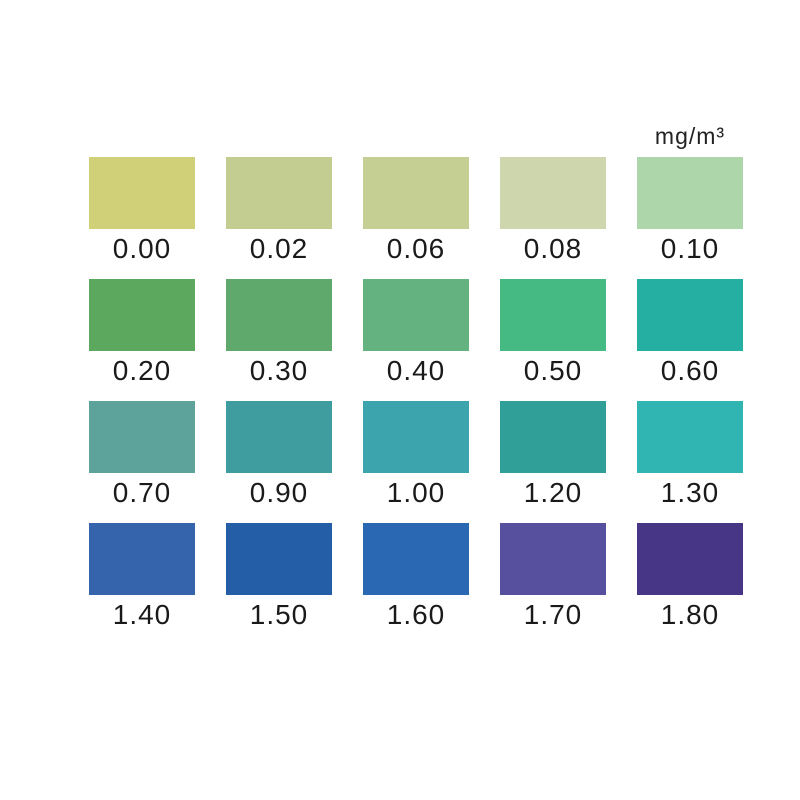 Image resolution: width=800 pixels, height=800 pixels. What do you see at coordinates (279, 614) in the screenshot?
I see `swatch-value-label: 1.50` at bounding box center [279, 614].